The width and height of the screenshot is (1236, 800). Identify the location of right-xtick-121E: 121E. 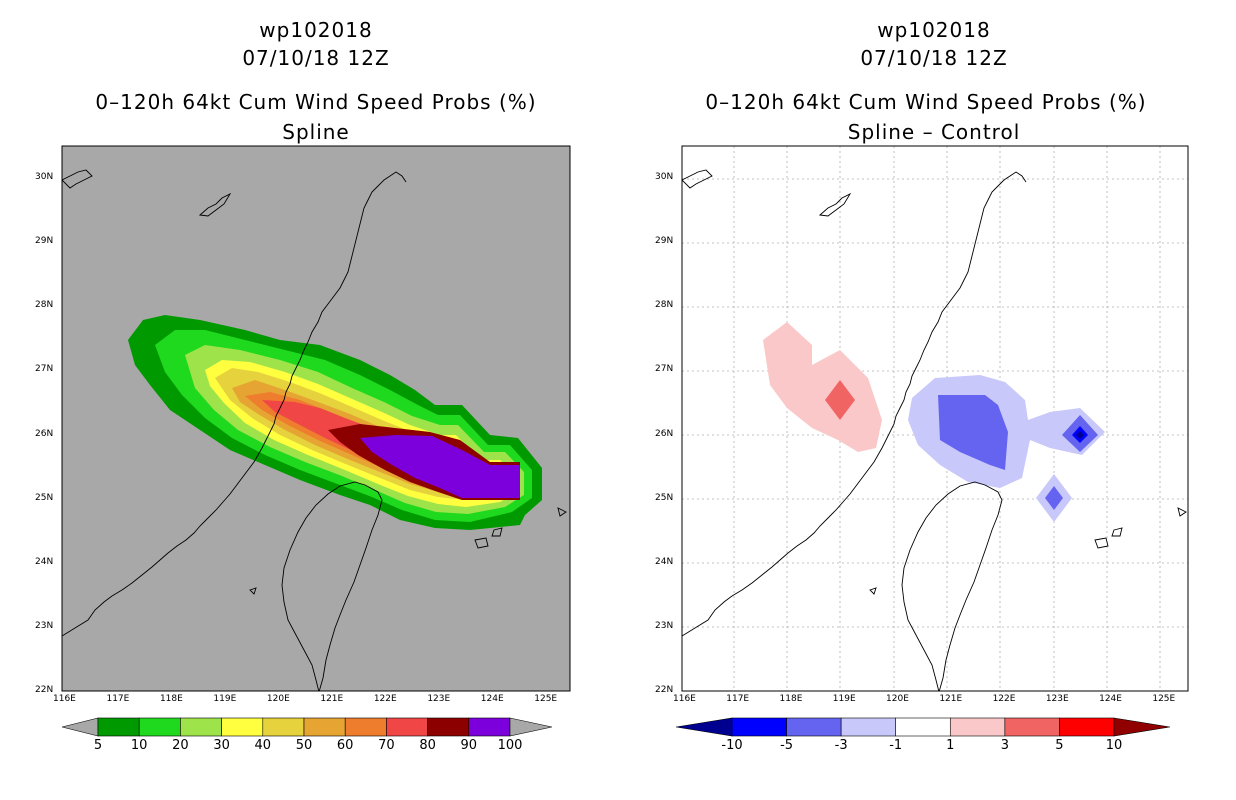
(951, 699).